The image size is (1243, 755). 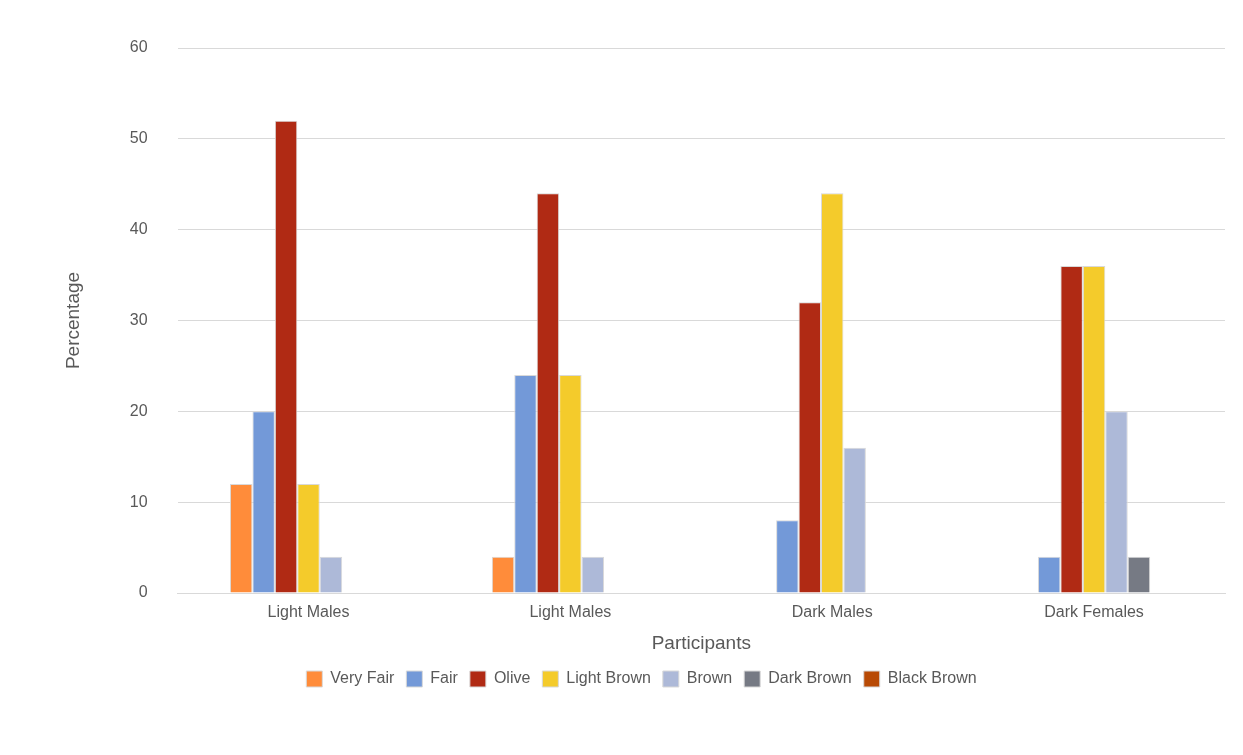 I want to click on y-tick-label: 40, so click(x=138, y=229).